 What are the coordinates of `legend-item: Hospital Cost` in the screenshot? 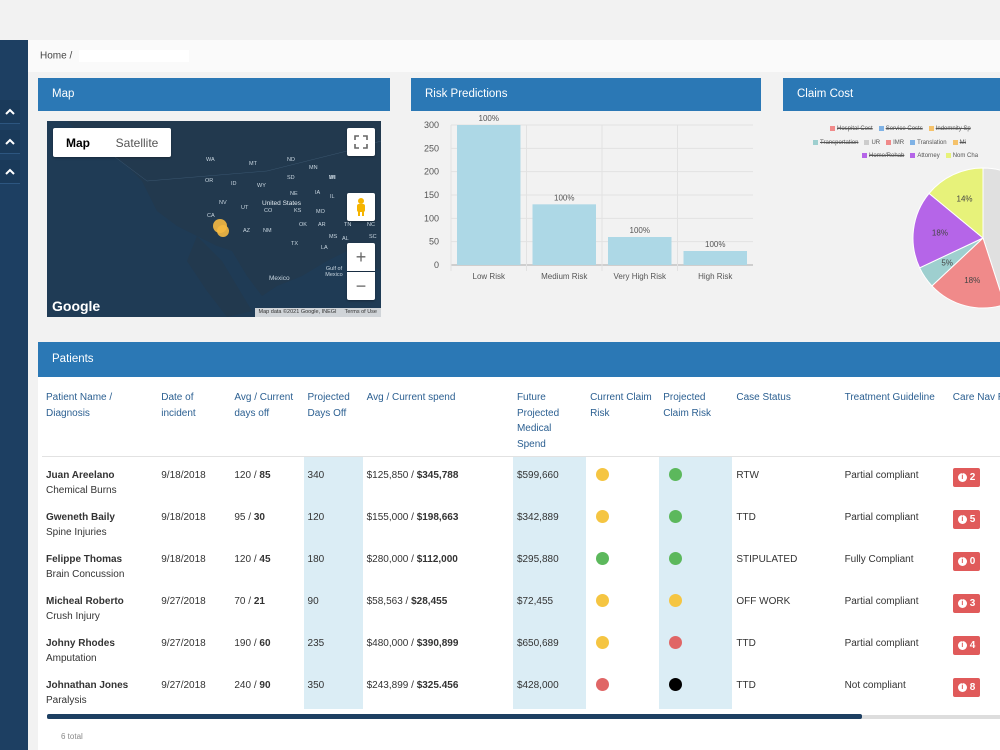 It's located at (851, 129).